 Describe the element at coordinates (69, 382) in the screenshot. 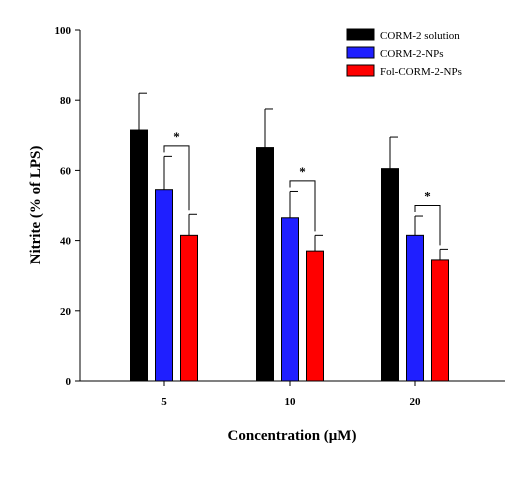

I see `y-tick-label: 0` at that location.